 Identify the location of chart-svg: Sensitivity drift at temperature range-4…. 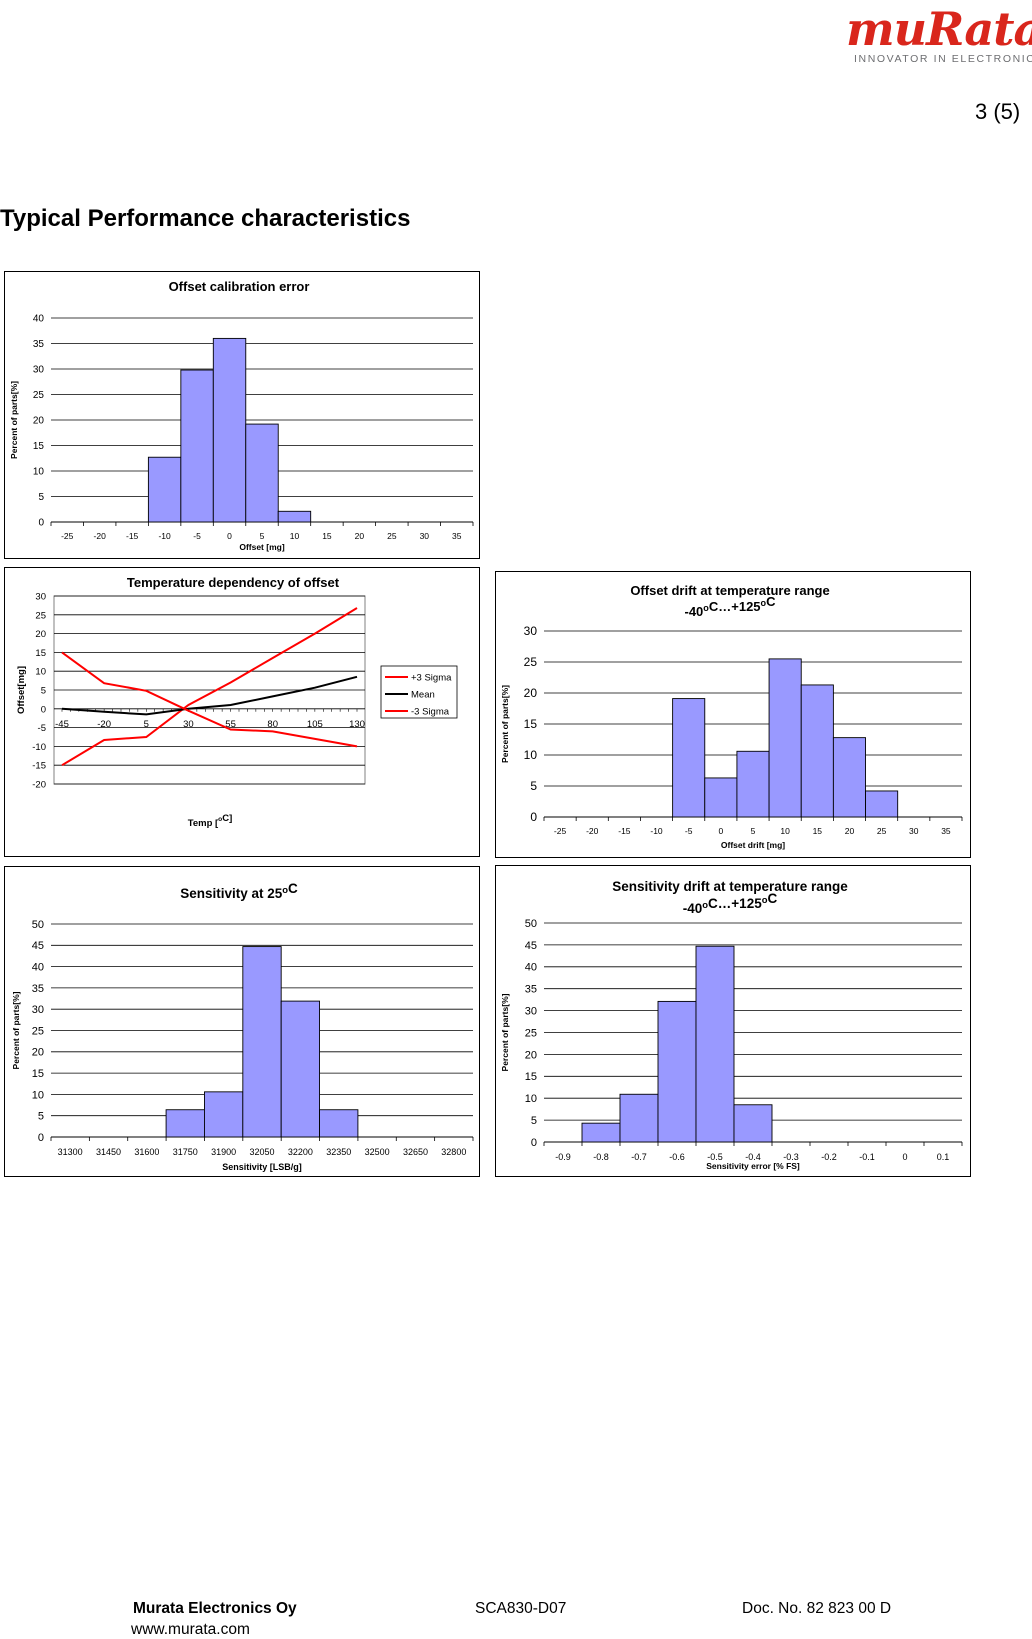
(731, 1025).